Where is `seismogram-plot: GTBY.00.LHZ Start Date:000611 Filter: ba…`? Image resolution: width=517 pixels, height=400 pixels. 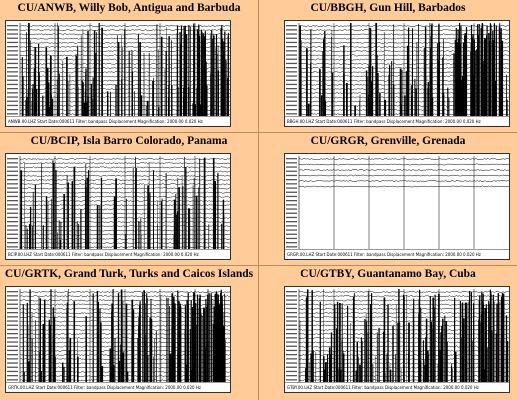
seismogram-plot: GTBY.00.LHZ Start Date:000611 Filter: ba… is located at coordinates (397, 339).